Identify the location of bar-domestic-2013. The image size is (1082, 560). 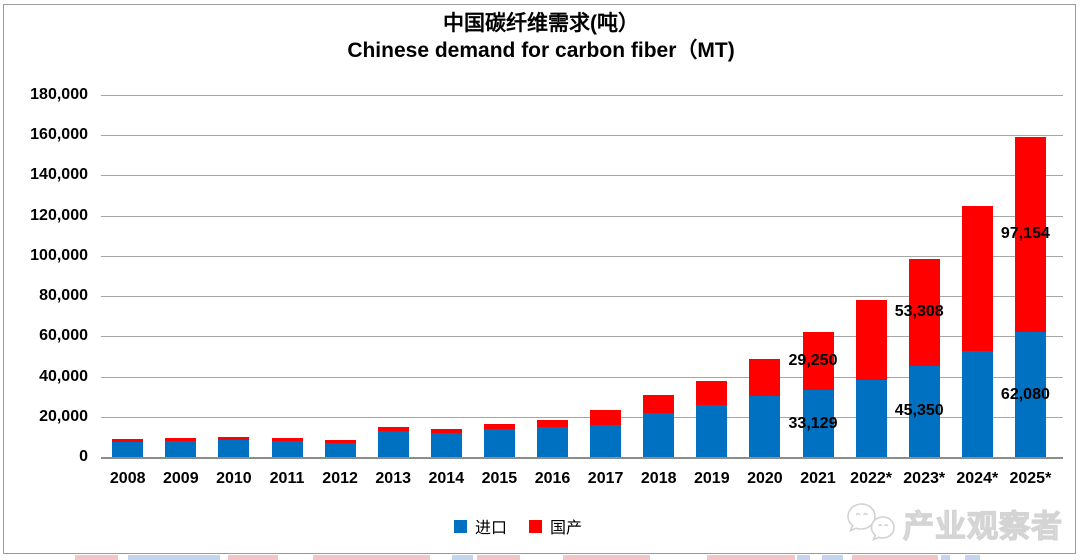
(393, 428).